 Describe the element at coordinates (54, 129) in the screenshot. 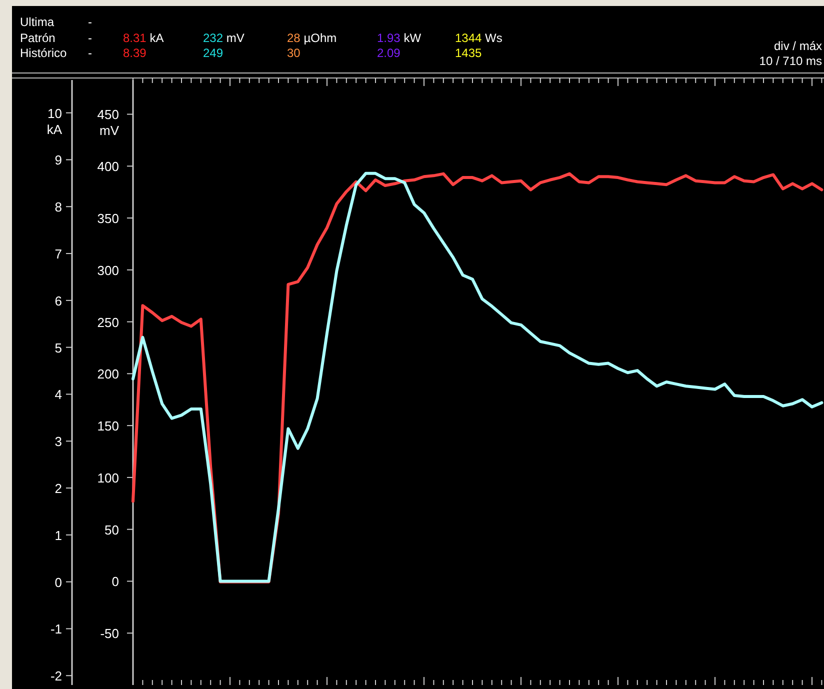

I see `y-axis-title: kA` at that location.